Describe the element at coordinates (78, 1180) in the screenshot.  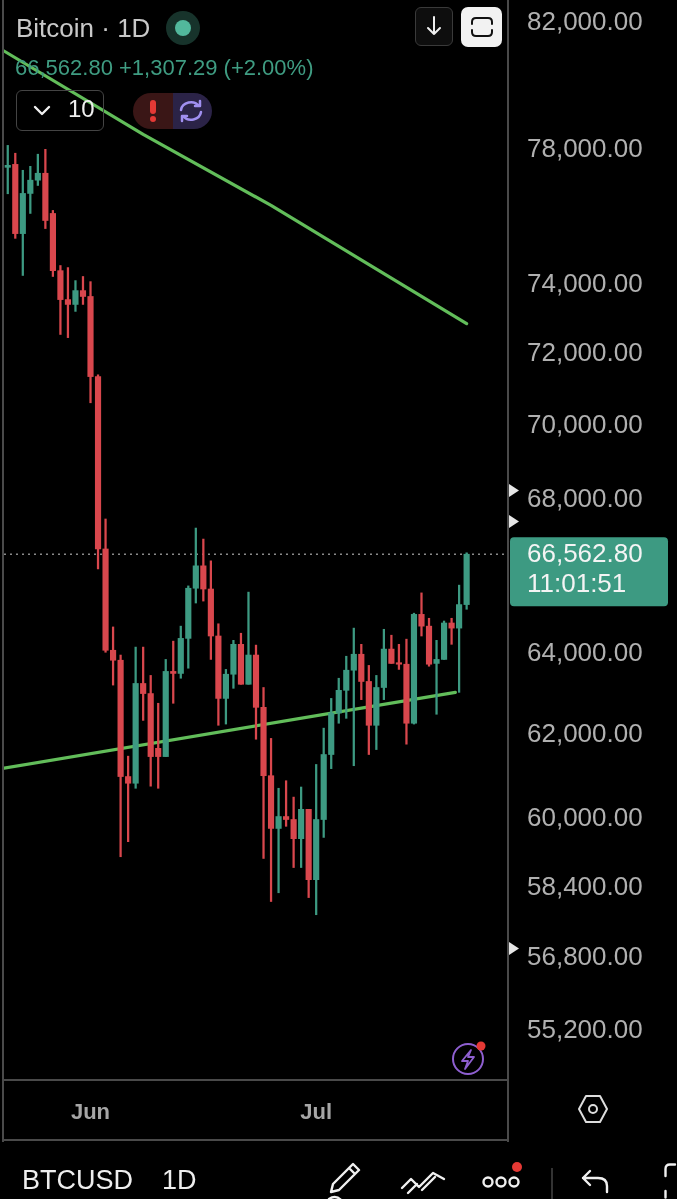
I see `text: BTCUSD` at that location.